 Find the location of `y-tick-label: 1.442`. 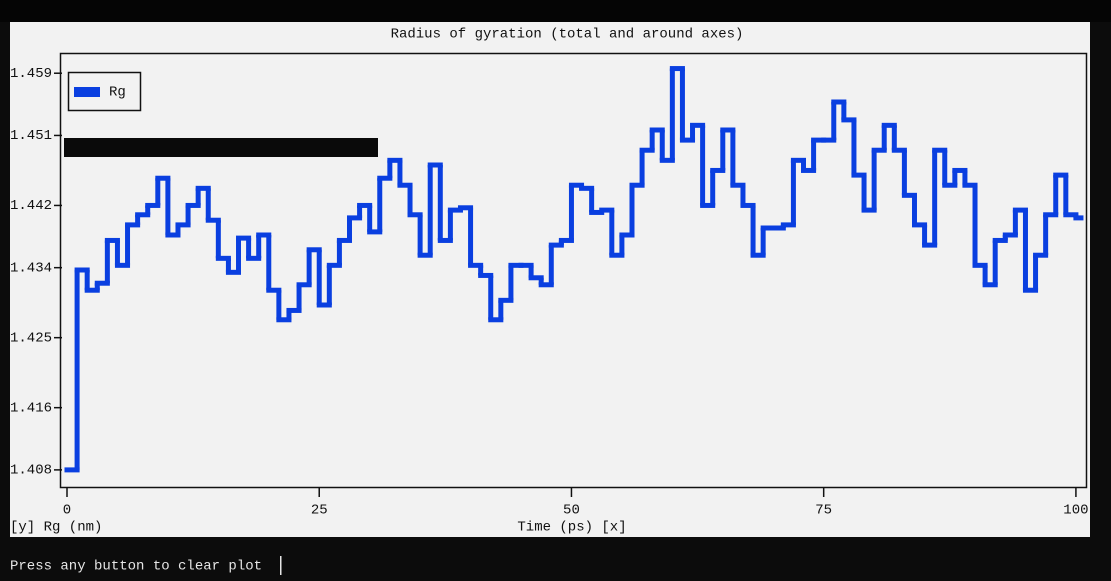

y-tick-label: 1.442 is located at coordinates (31, 206).